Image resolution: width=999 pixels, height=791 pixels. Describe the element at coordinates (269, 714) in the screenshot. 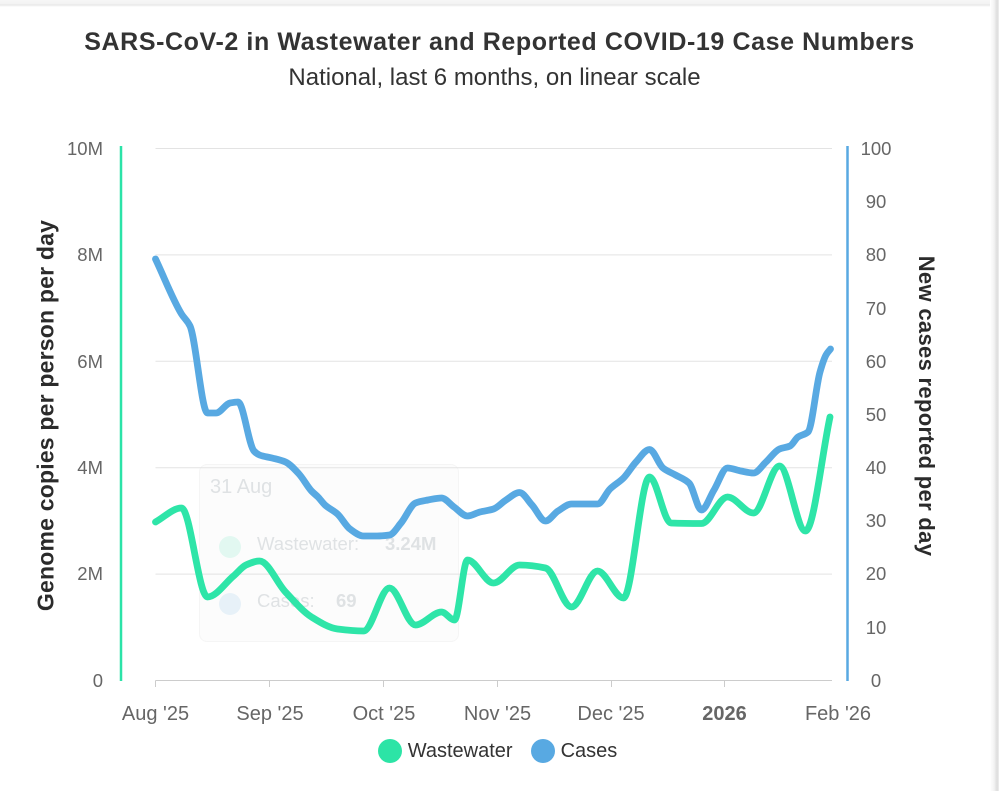

I see `svg-text: Sep '25` at that location.